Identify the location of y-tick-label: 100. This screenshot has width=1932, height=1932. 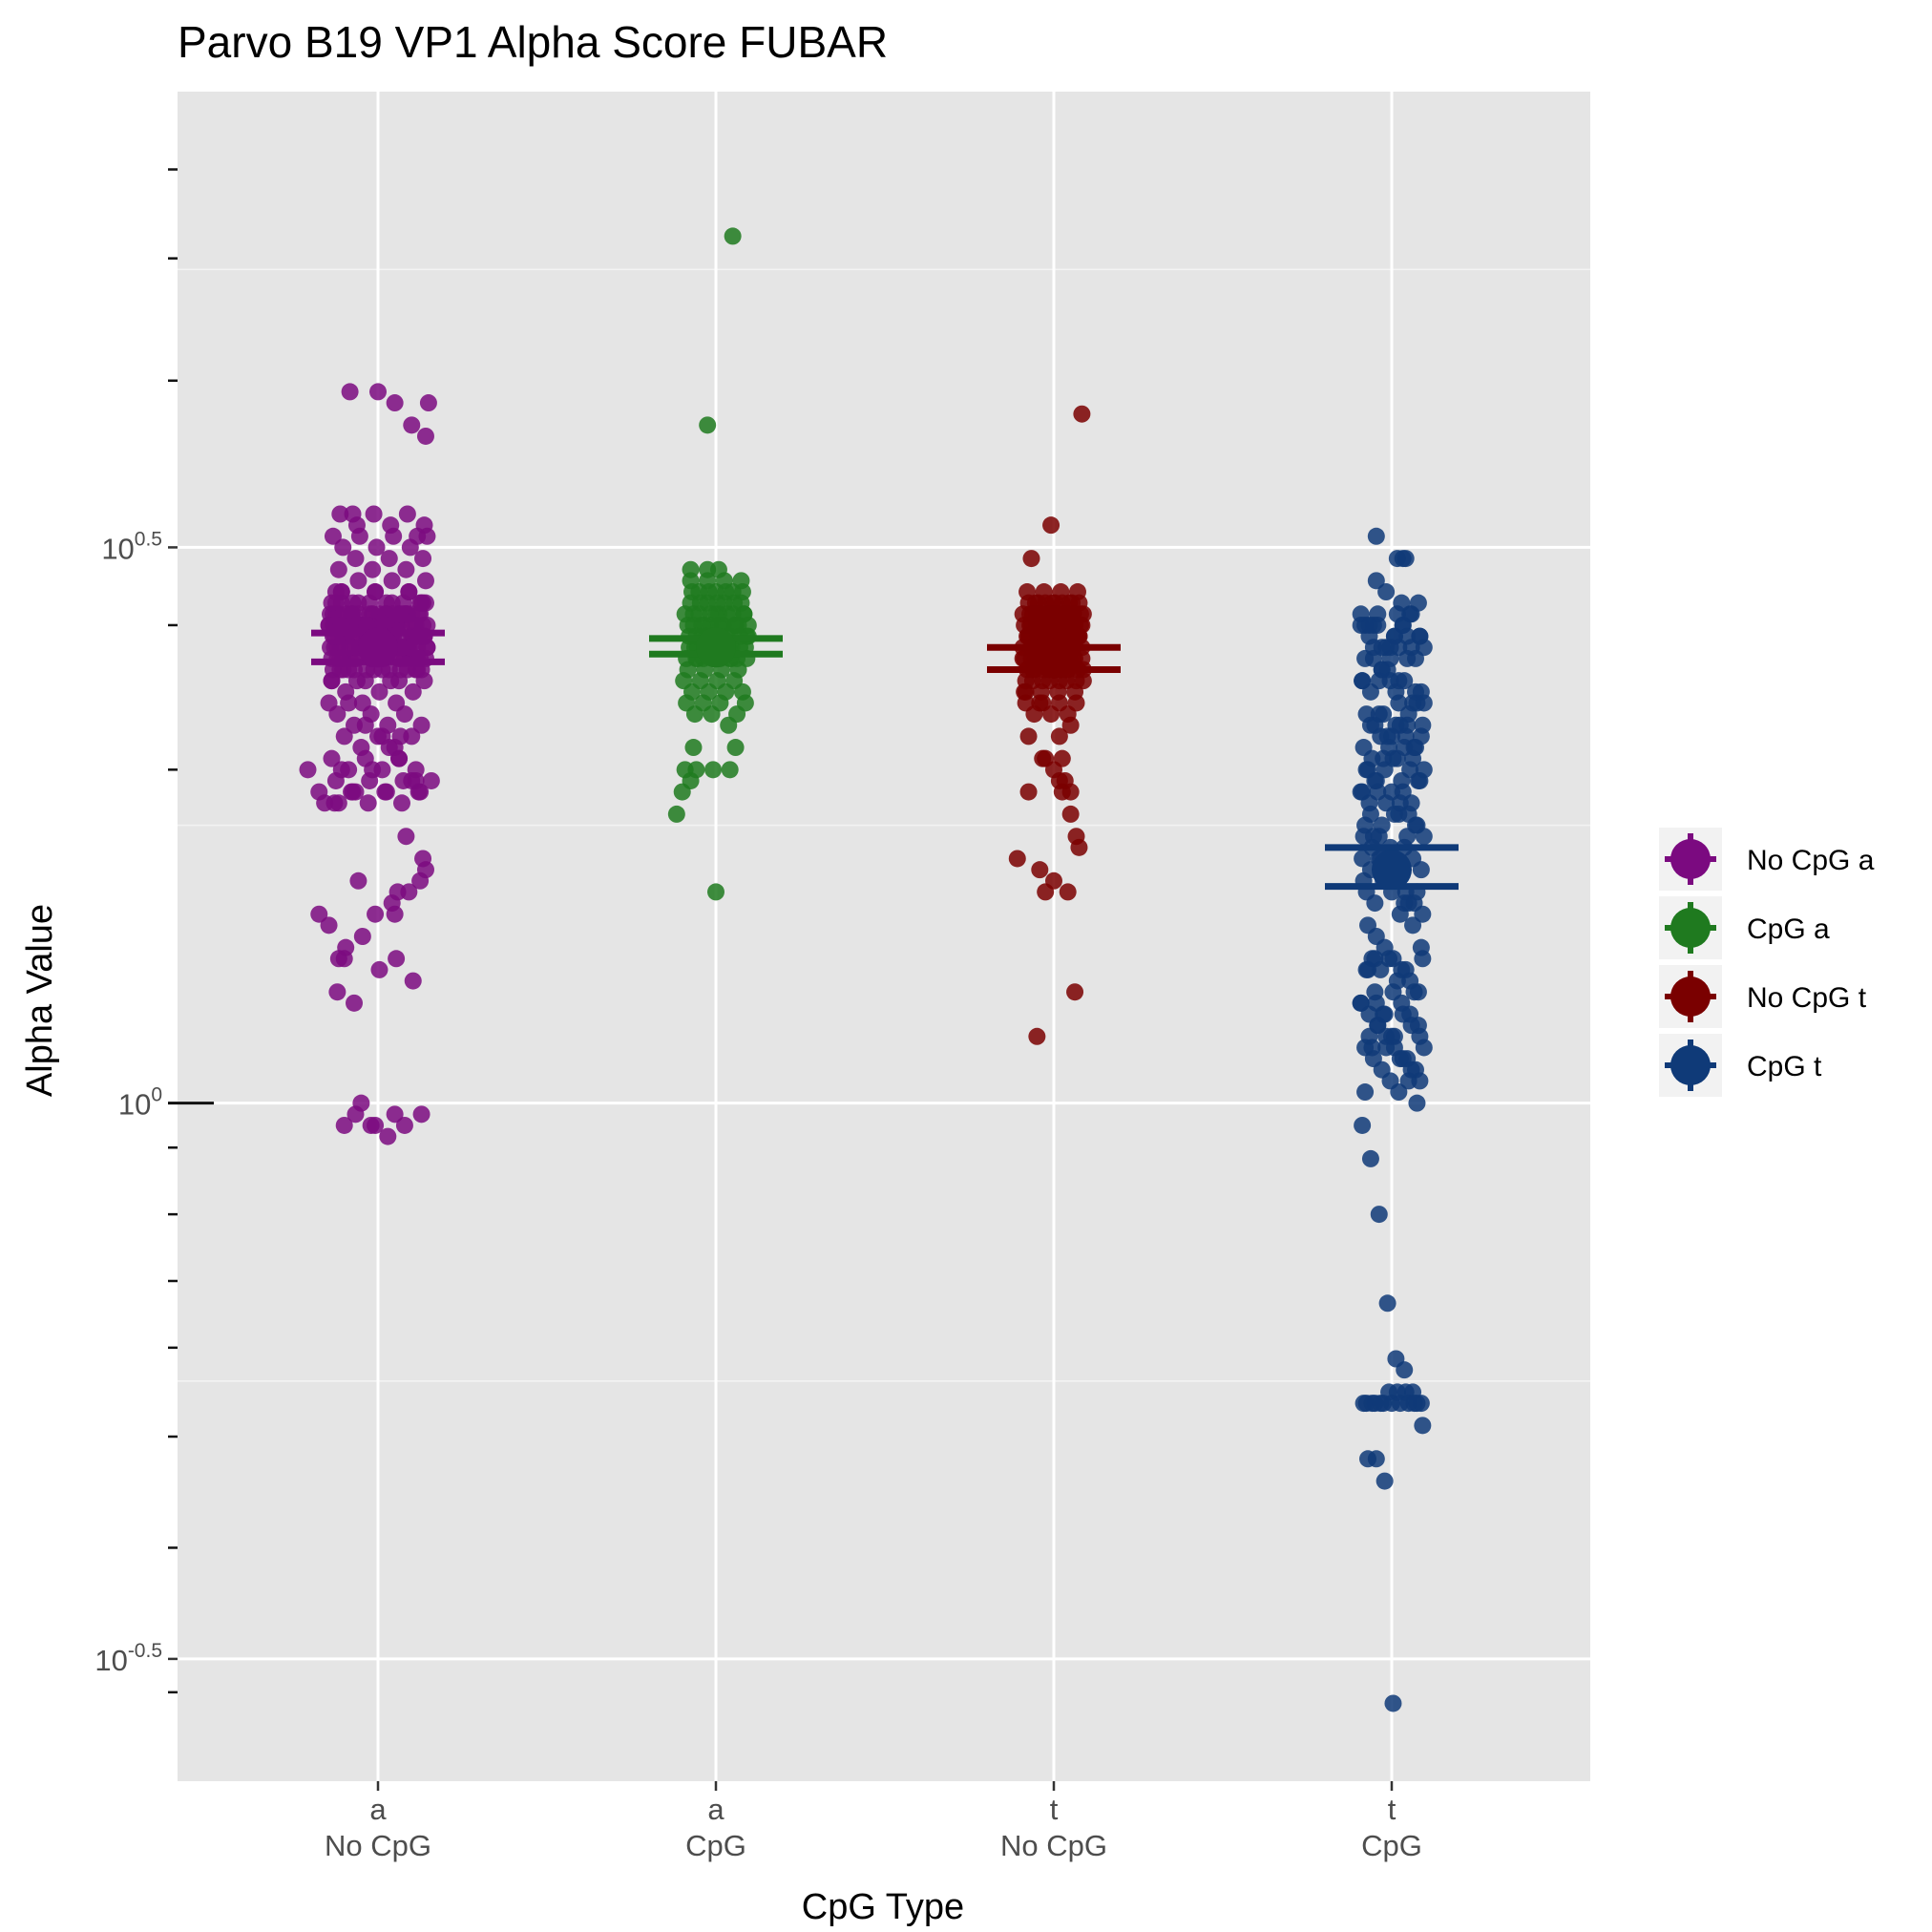
(140, 1103).